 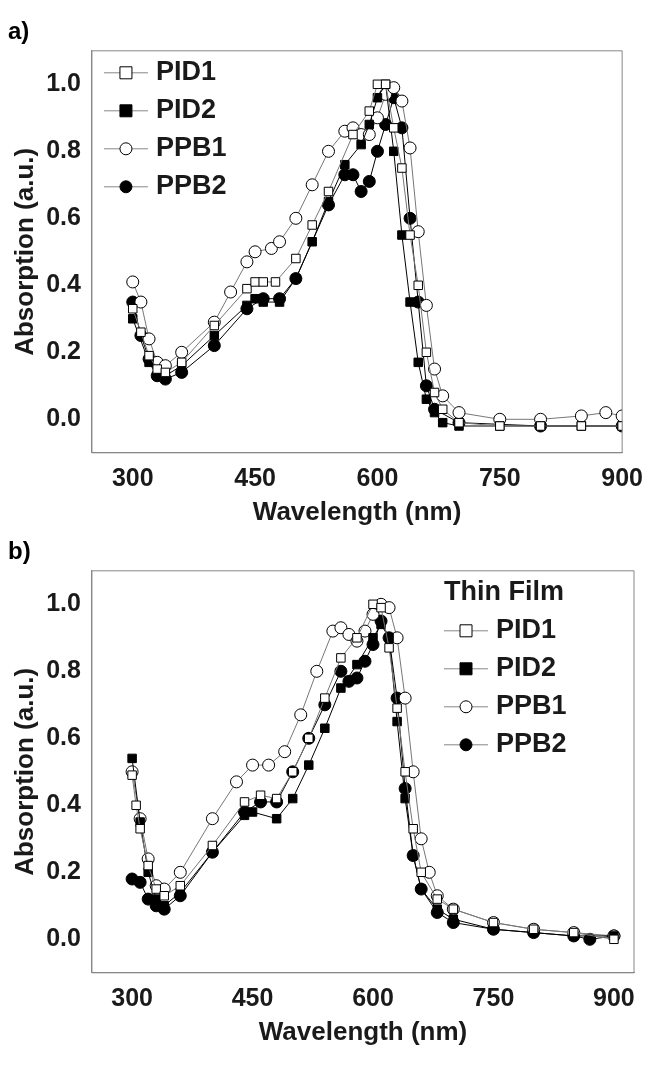 What do you see at coordinates (19, 551) in the screenshot?
I see `chart-title: b)` at bounding box center [19, 551].